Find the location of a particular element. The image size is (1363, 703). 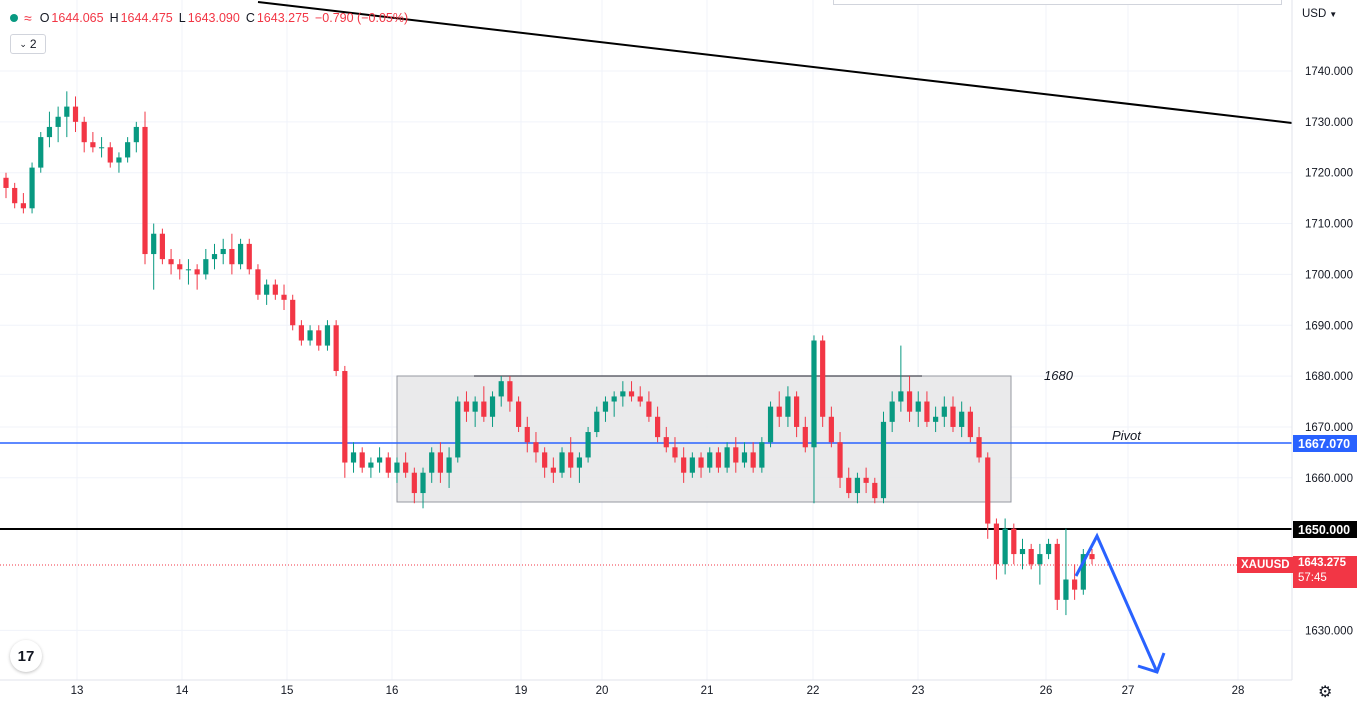

tradingview-logo-icon: 17 is located at coordinates (26, 656).